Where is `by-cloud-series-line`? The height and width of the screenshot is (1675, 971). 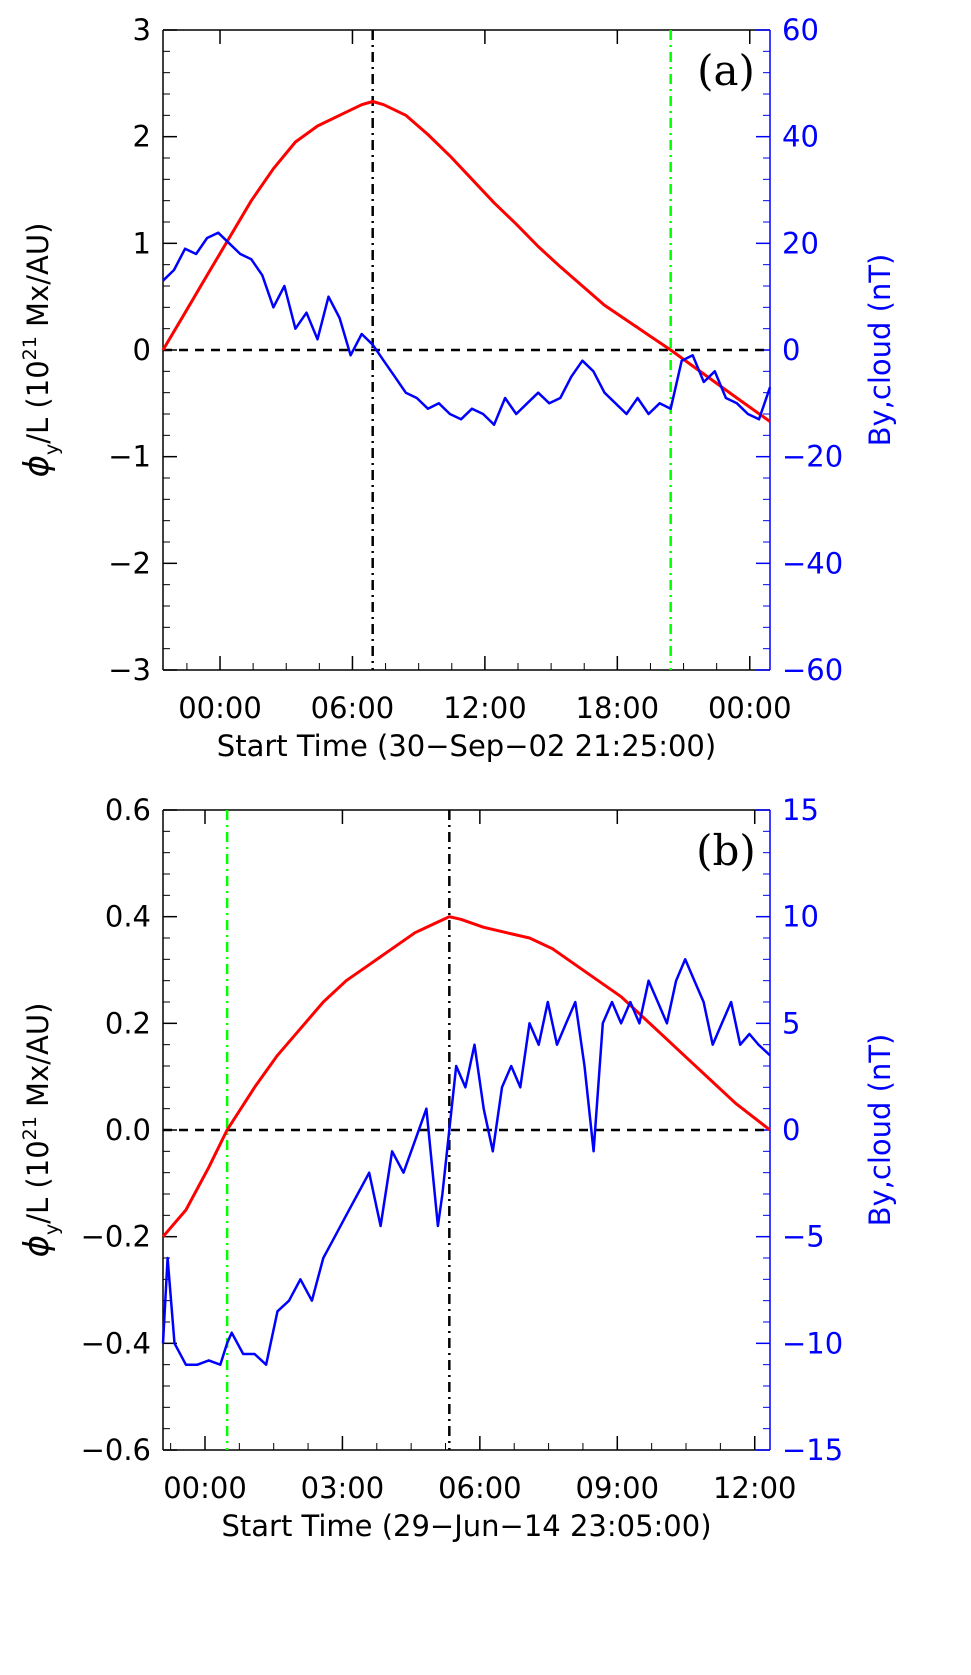
by-cloud-series-line is located at coordinates (467, 328).